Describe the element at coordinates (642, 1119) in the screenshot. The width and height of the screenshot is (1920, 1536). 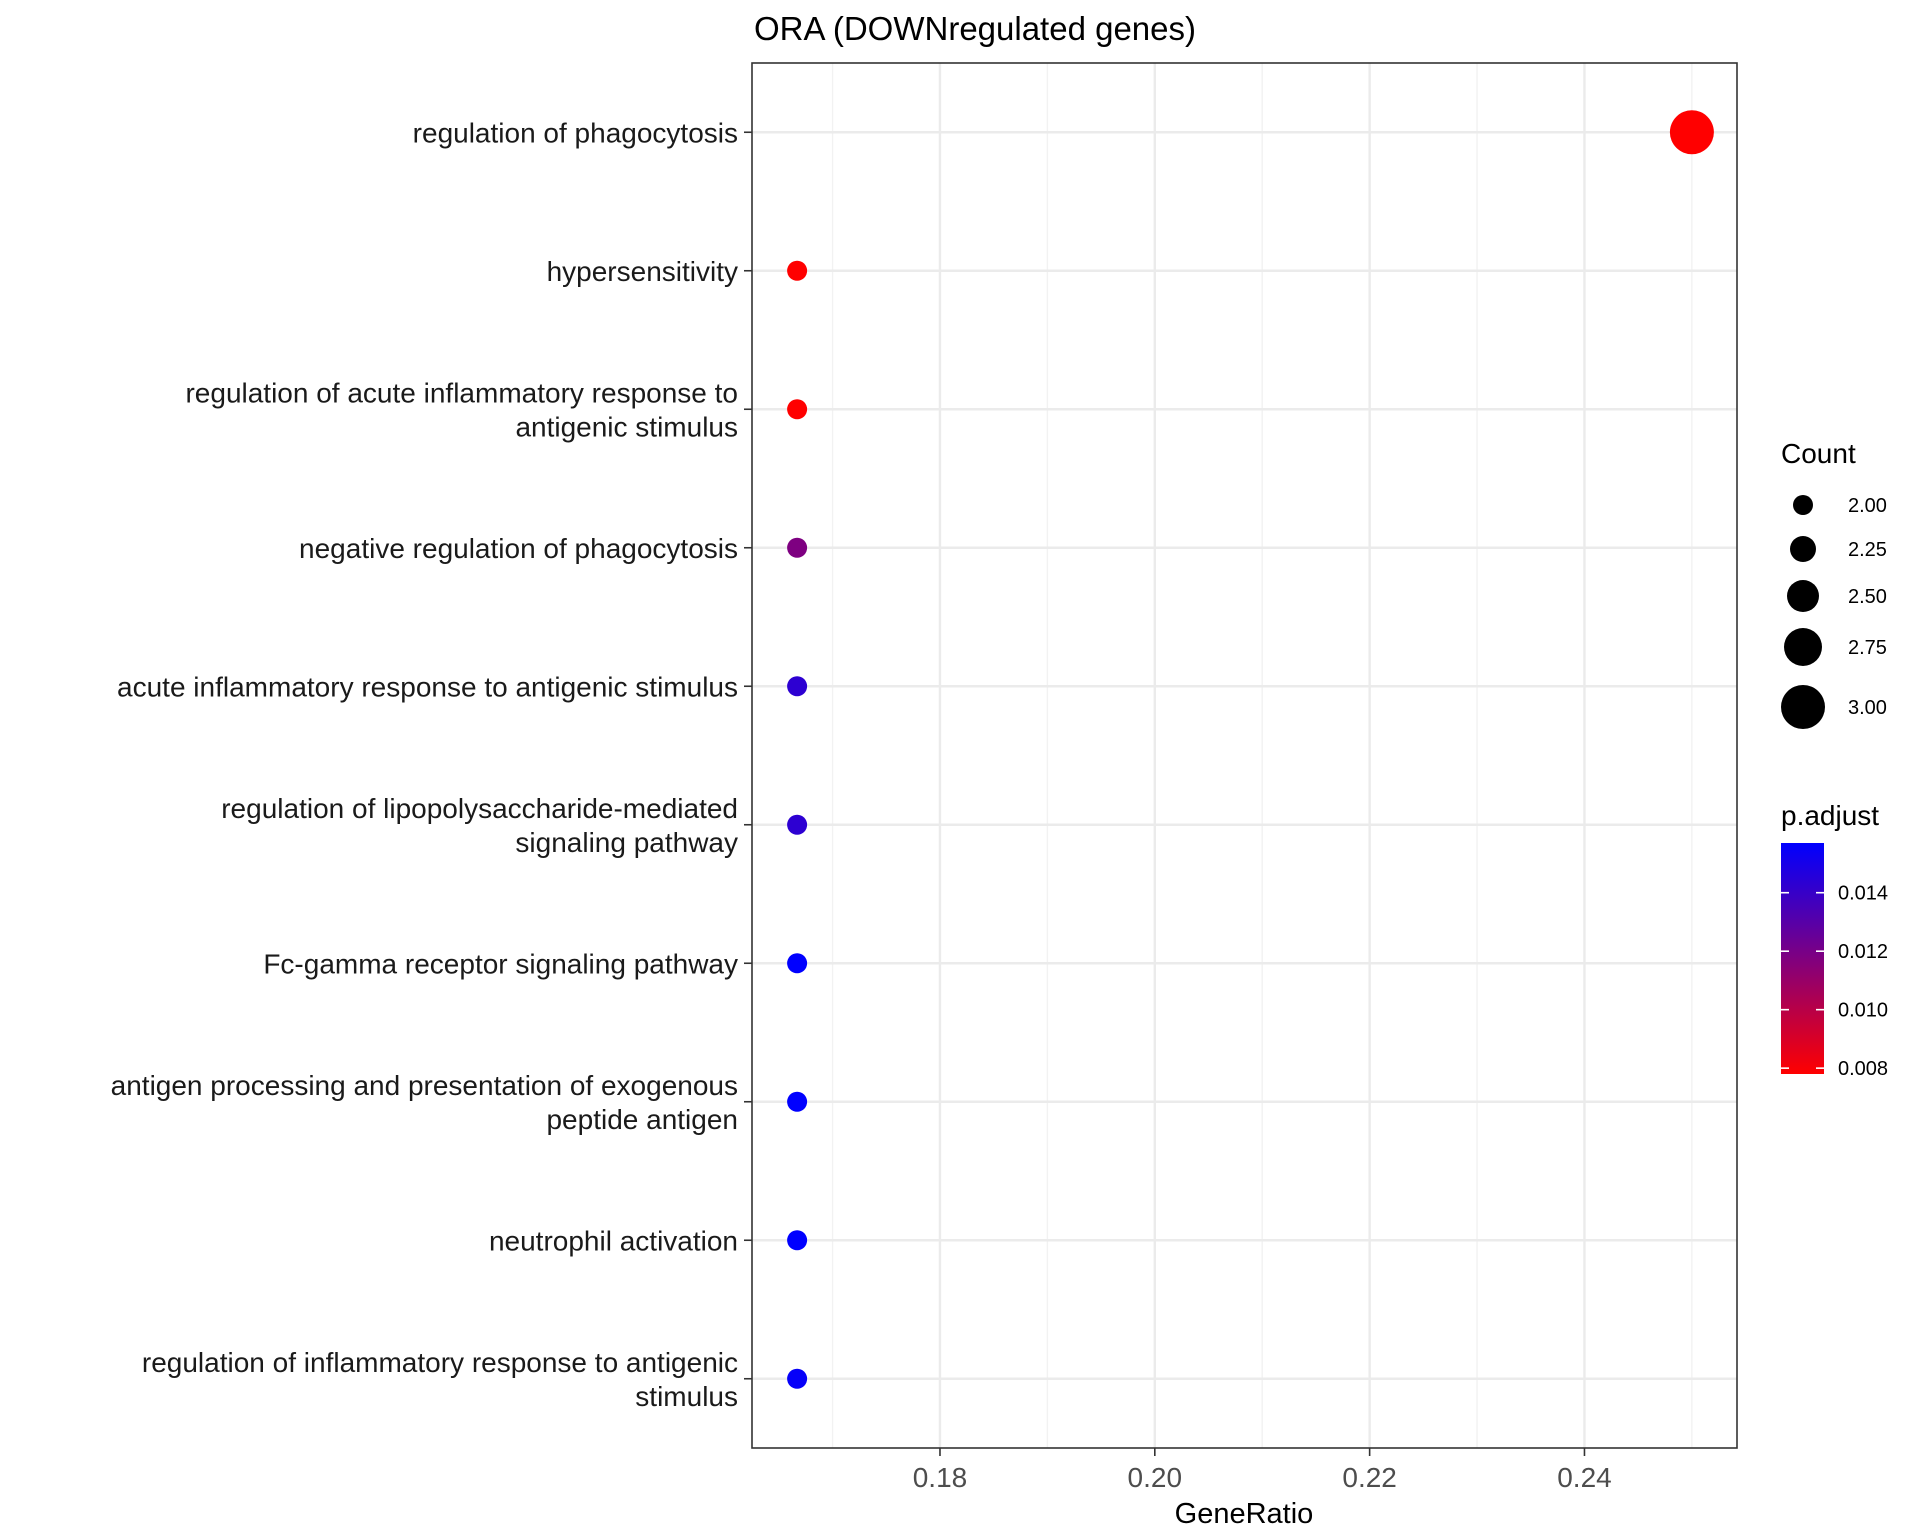
I see `category-label: peptide antigen` at that location.